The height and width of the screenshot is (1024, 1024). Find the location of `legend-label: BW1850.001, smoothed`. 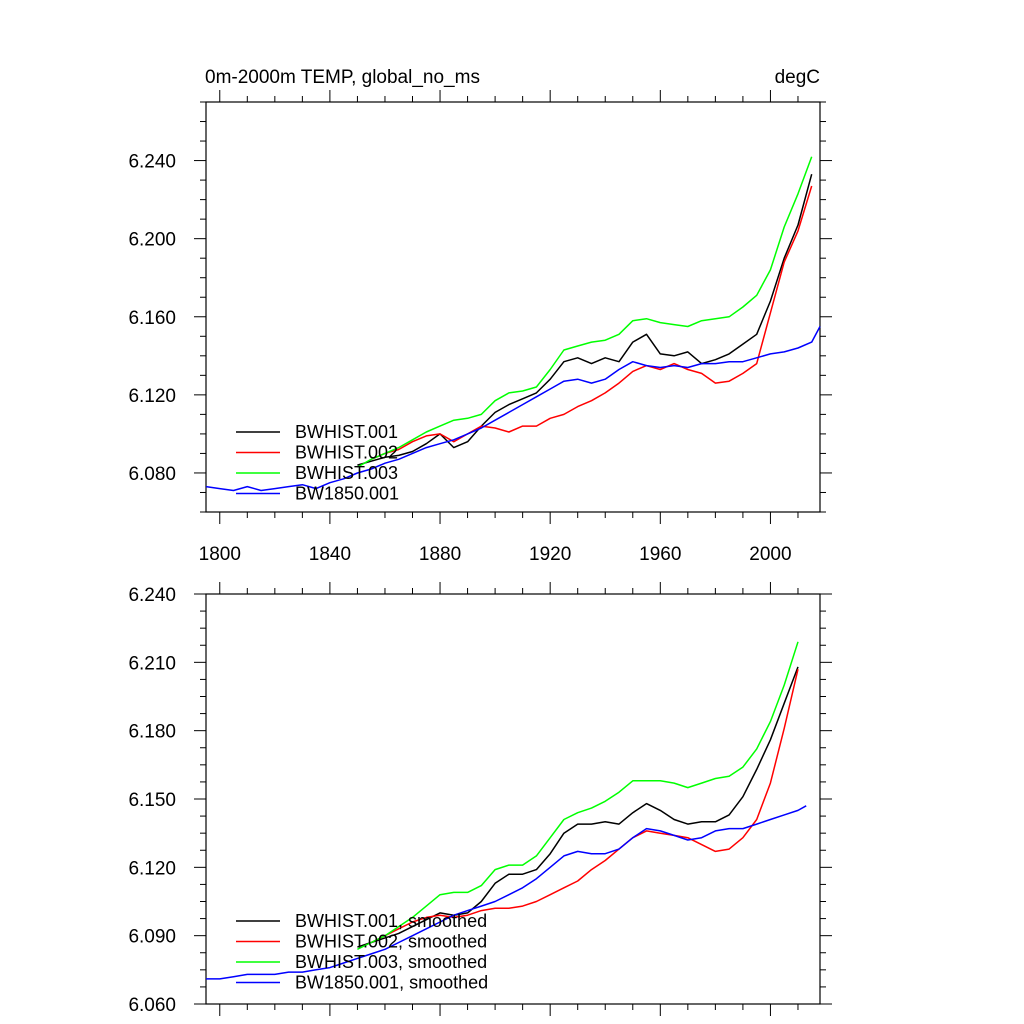

legend-label: BW1850.001, smoothed is located at coordinates (391, 983).